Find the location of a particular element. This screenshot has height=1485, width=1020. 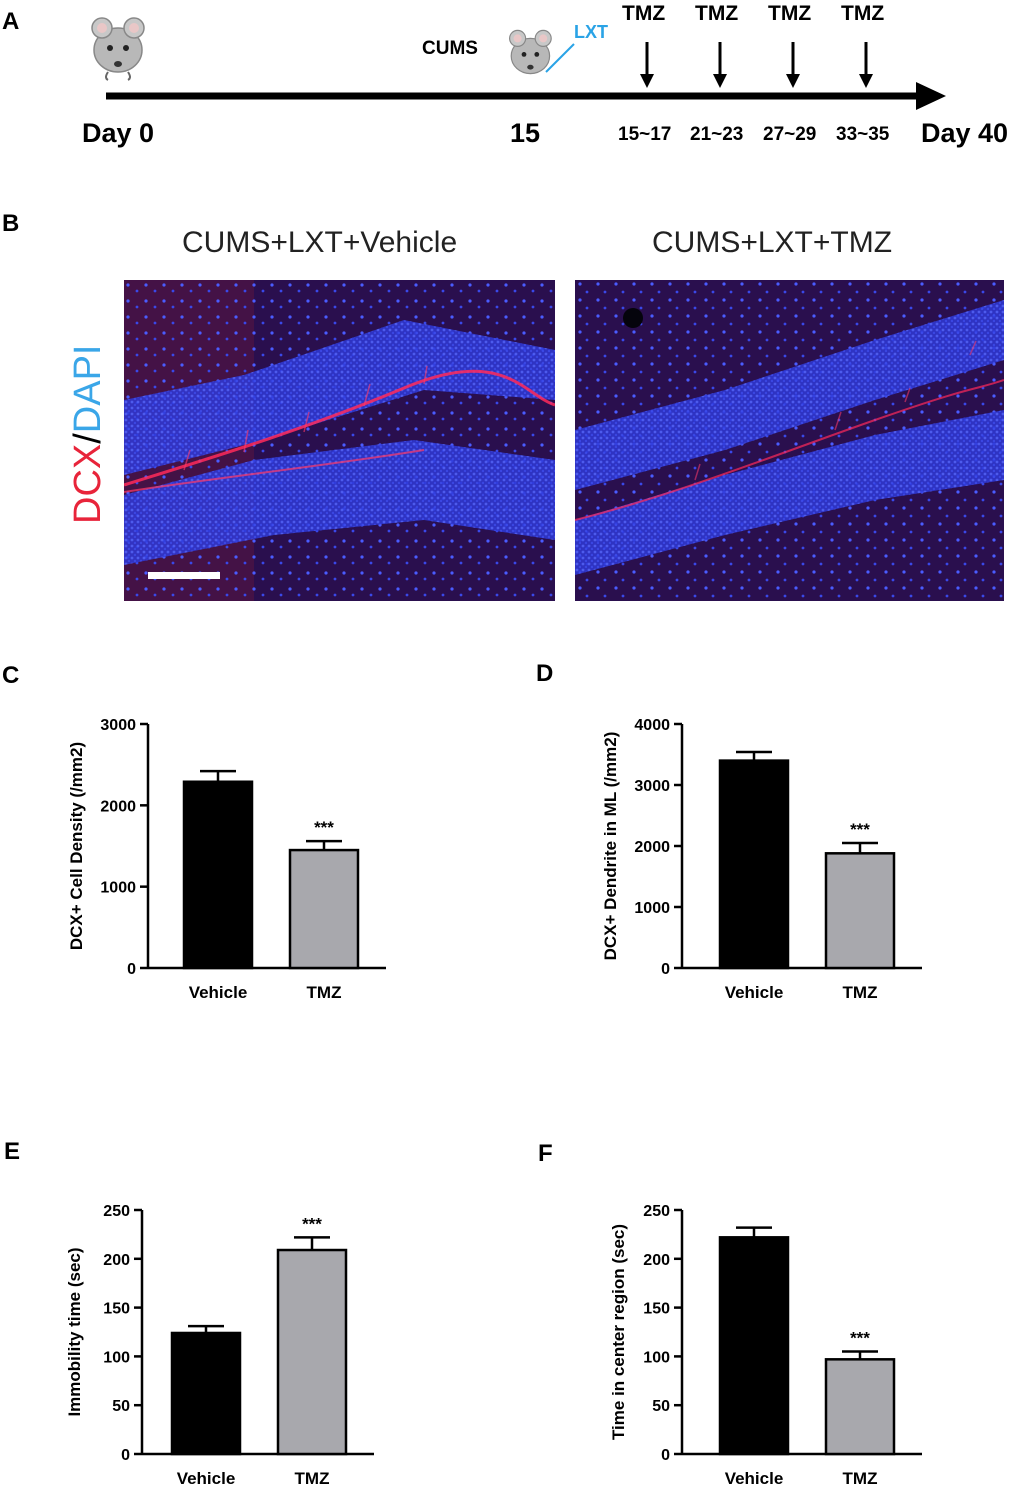

stain-legend: DCX/DAPI is located at coordinates (88, 435).